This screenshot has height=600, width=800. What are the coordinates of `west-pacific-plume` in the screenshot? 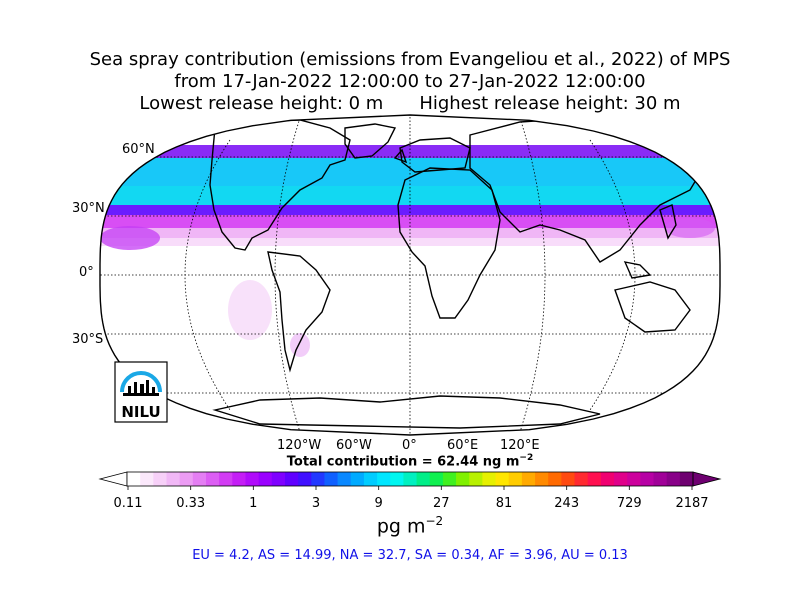 It's located at (690, 228).